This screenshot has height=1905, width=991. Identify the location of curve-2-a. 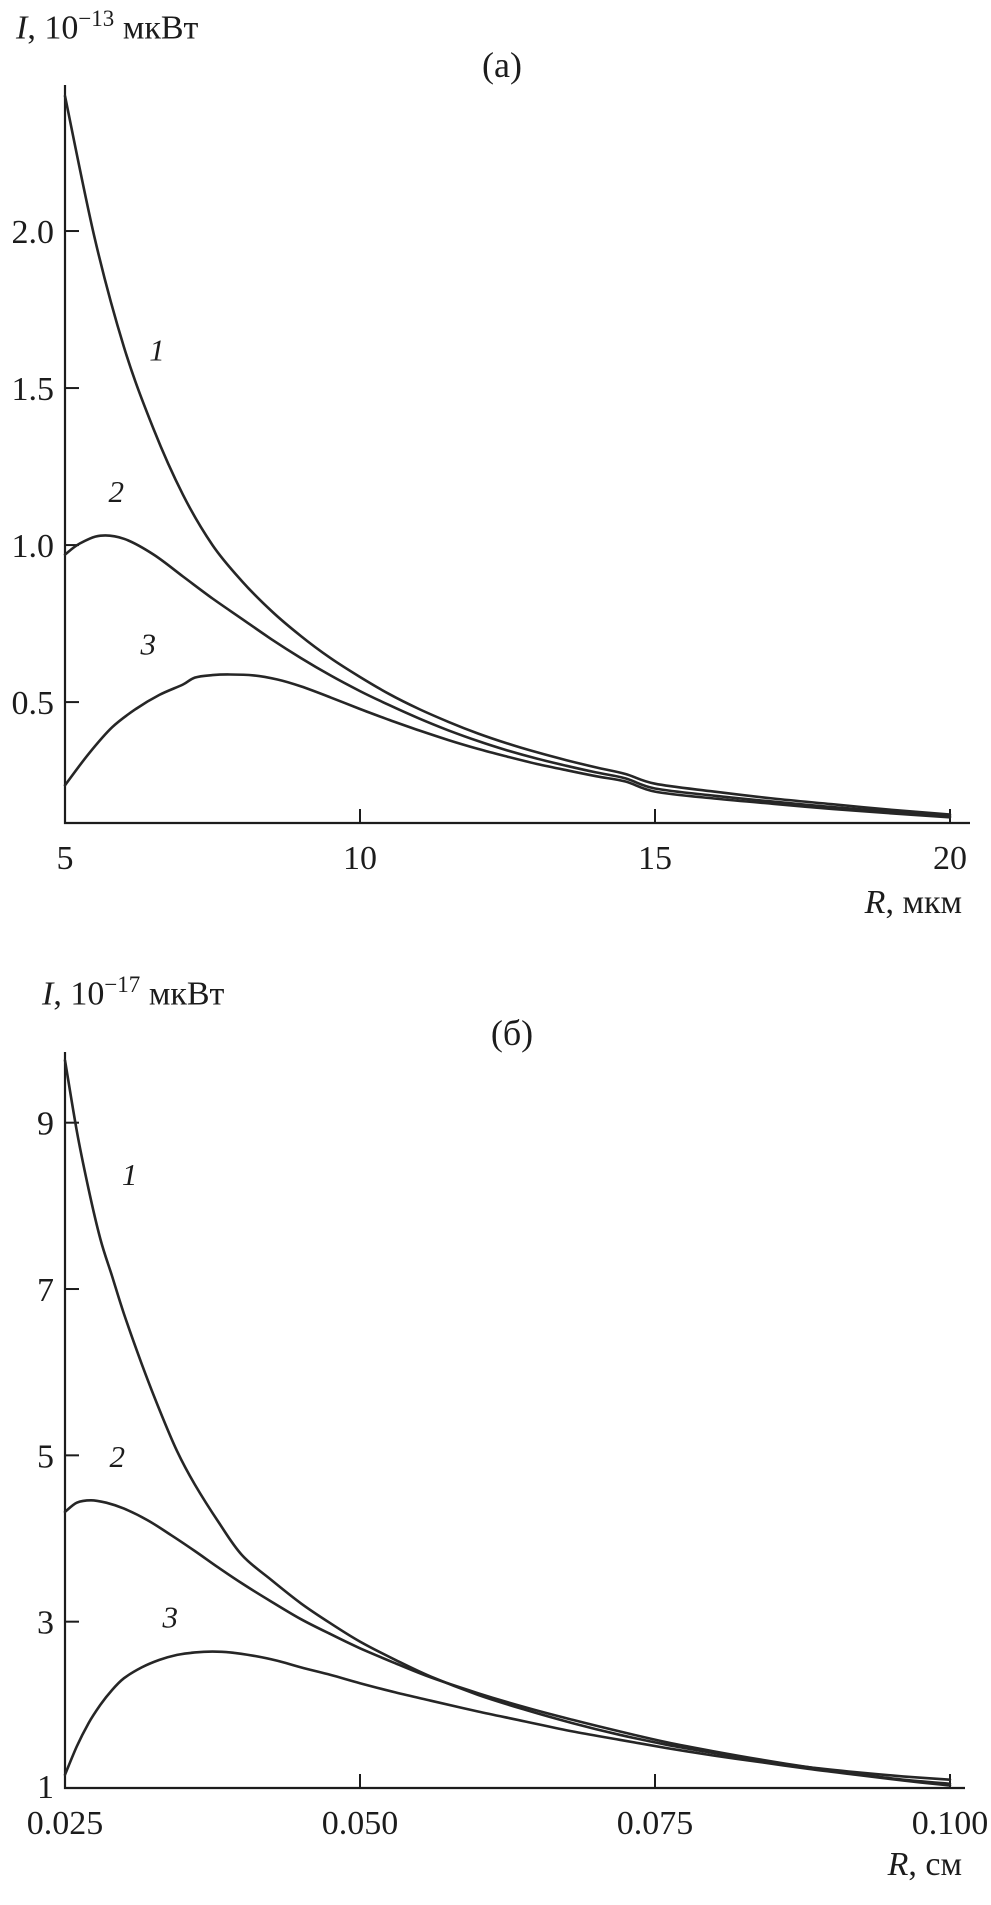
(507, 676).